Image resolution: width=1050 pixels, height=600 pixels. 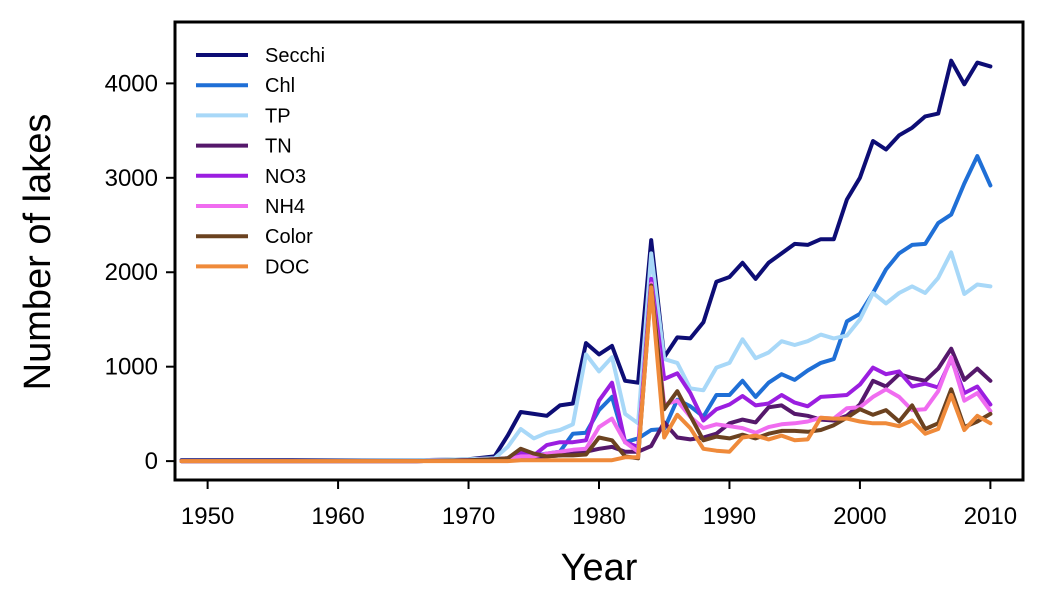 What do you see at coordinates (859, 516) in the screenshot?
I see `x-tick-label: 2000` at bounding box center [859, 516].